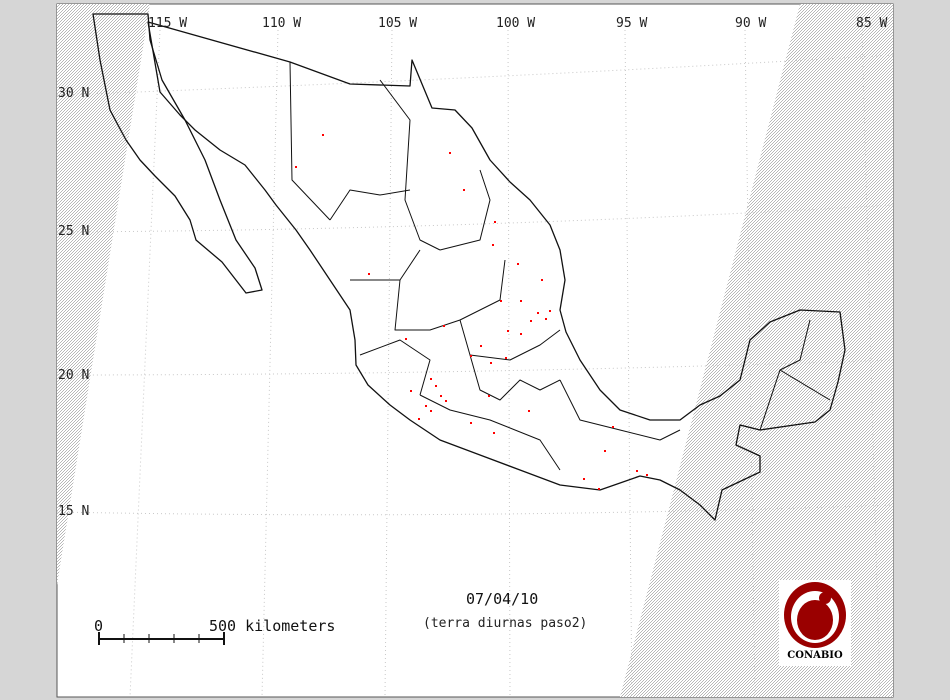 The width and height of the screenshot is (950, 700). I want to click on lon-label: 115 W, so click(168, 23).